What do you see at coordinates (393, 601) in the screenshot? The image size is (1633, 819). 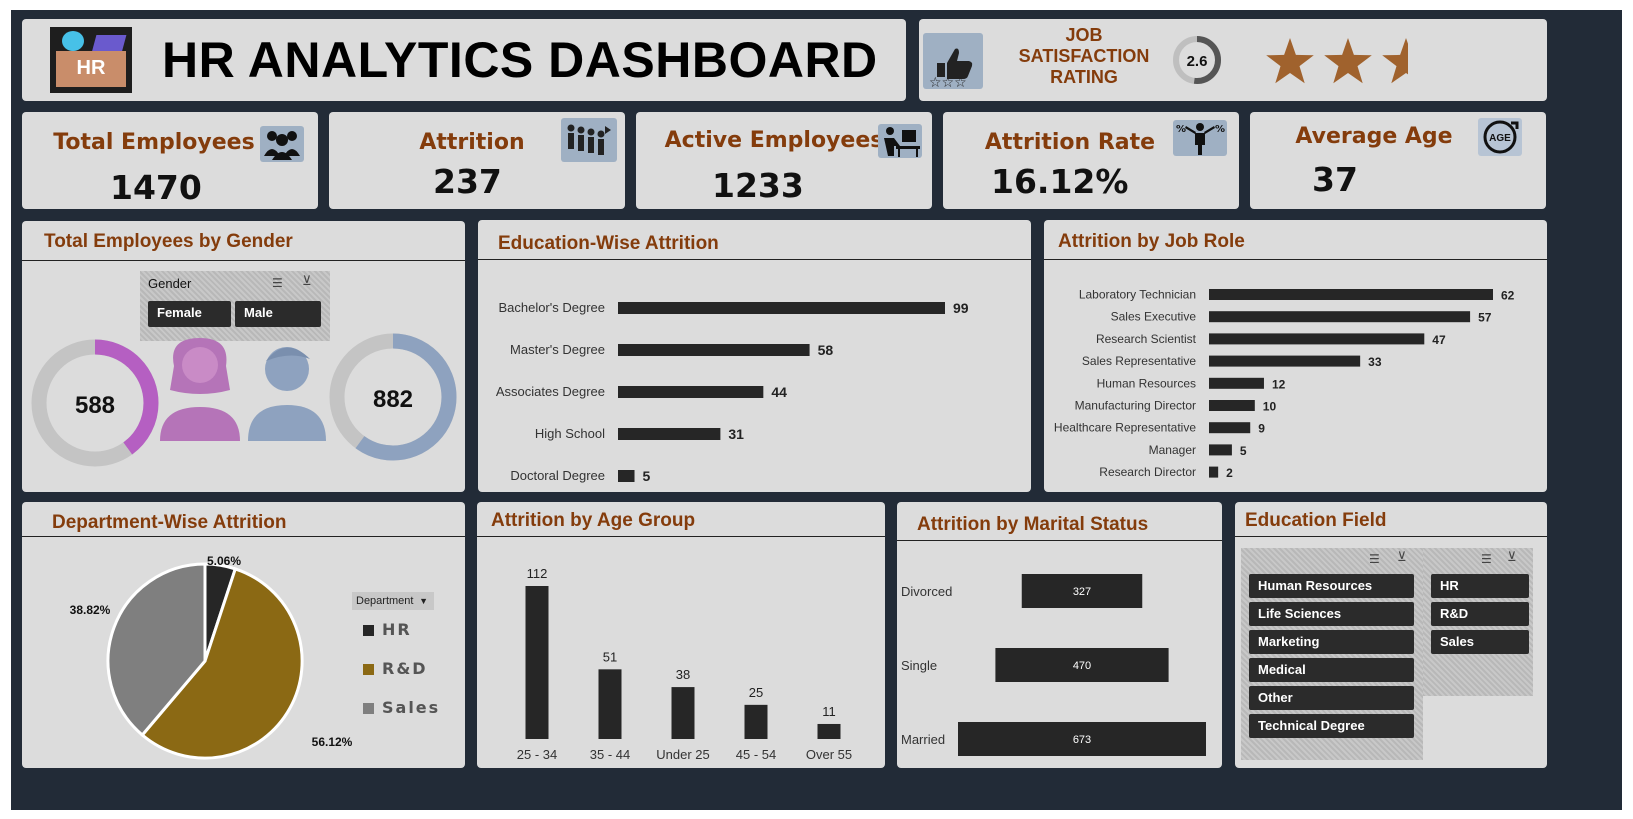 I see `department-filter-button: Department ▼` at bounding box center [393, 601].